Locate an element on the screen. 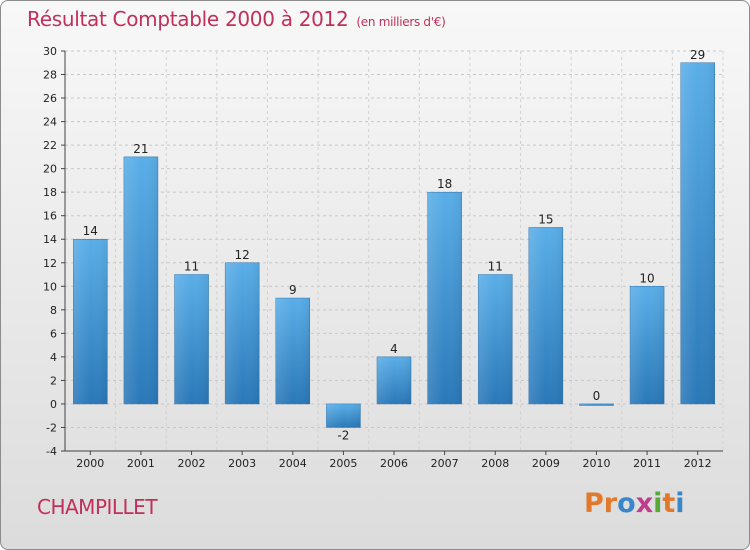 The height and width of the screenshot is (550, 750). data-label: 4 is located at coordinates (394, 349).